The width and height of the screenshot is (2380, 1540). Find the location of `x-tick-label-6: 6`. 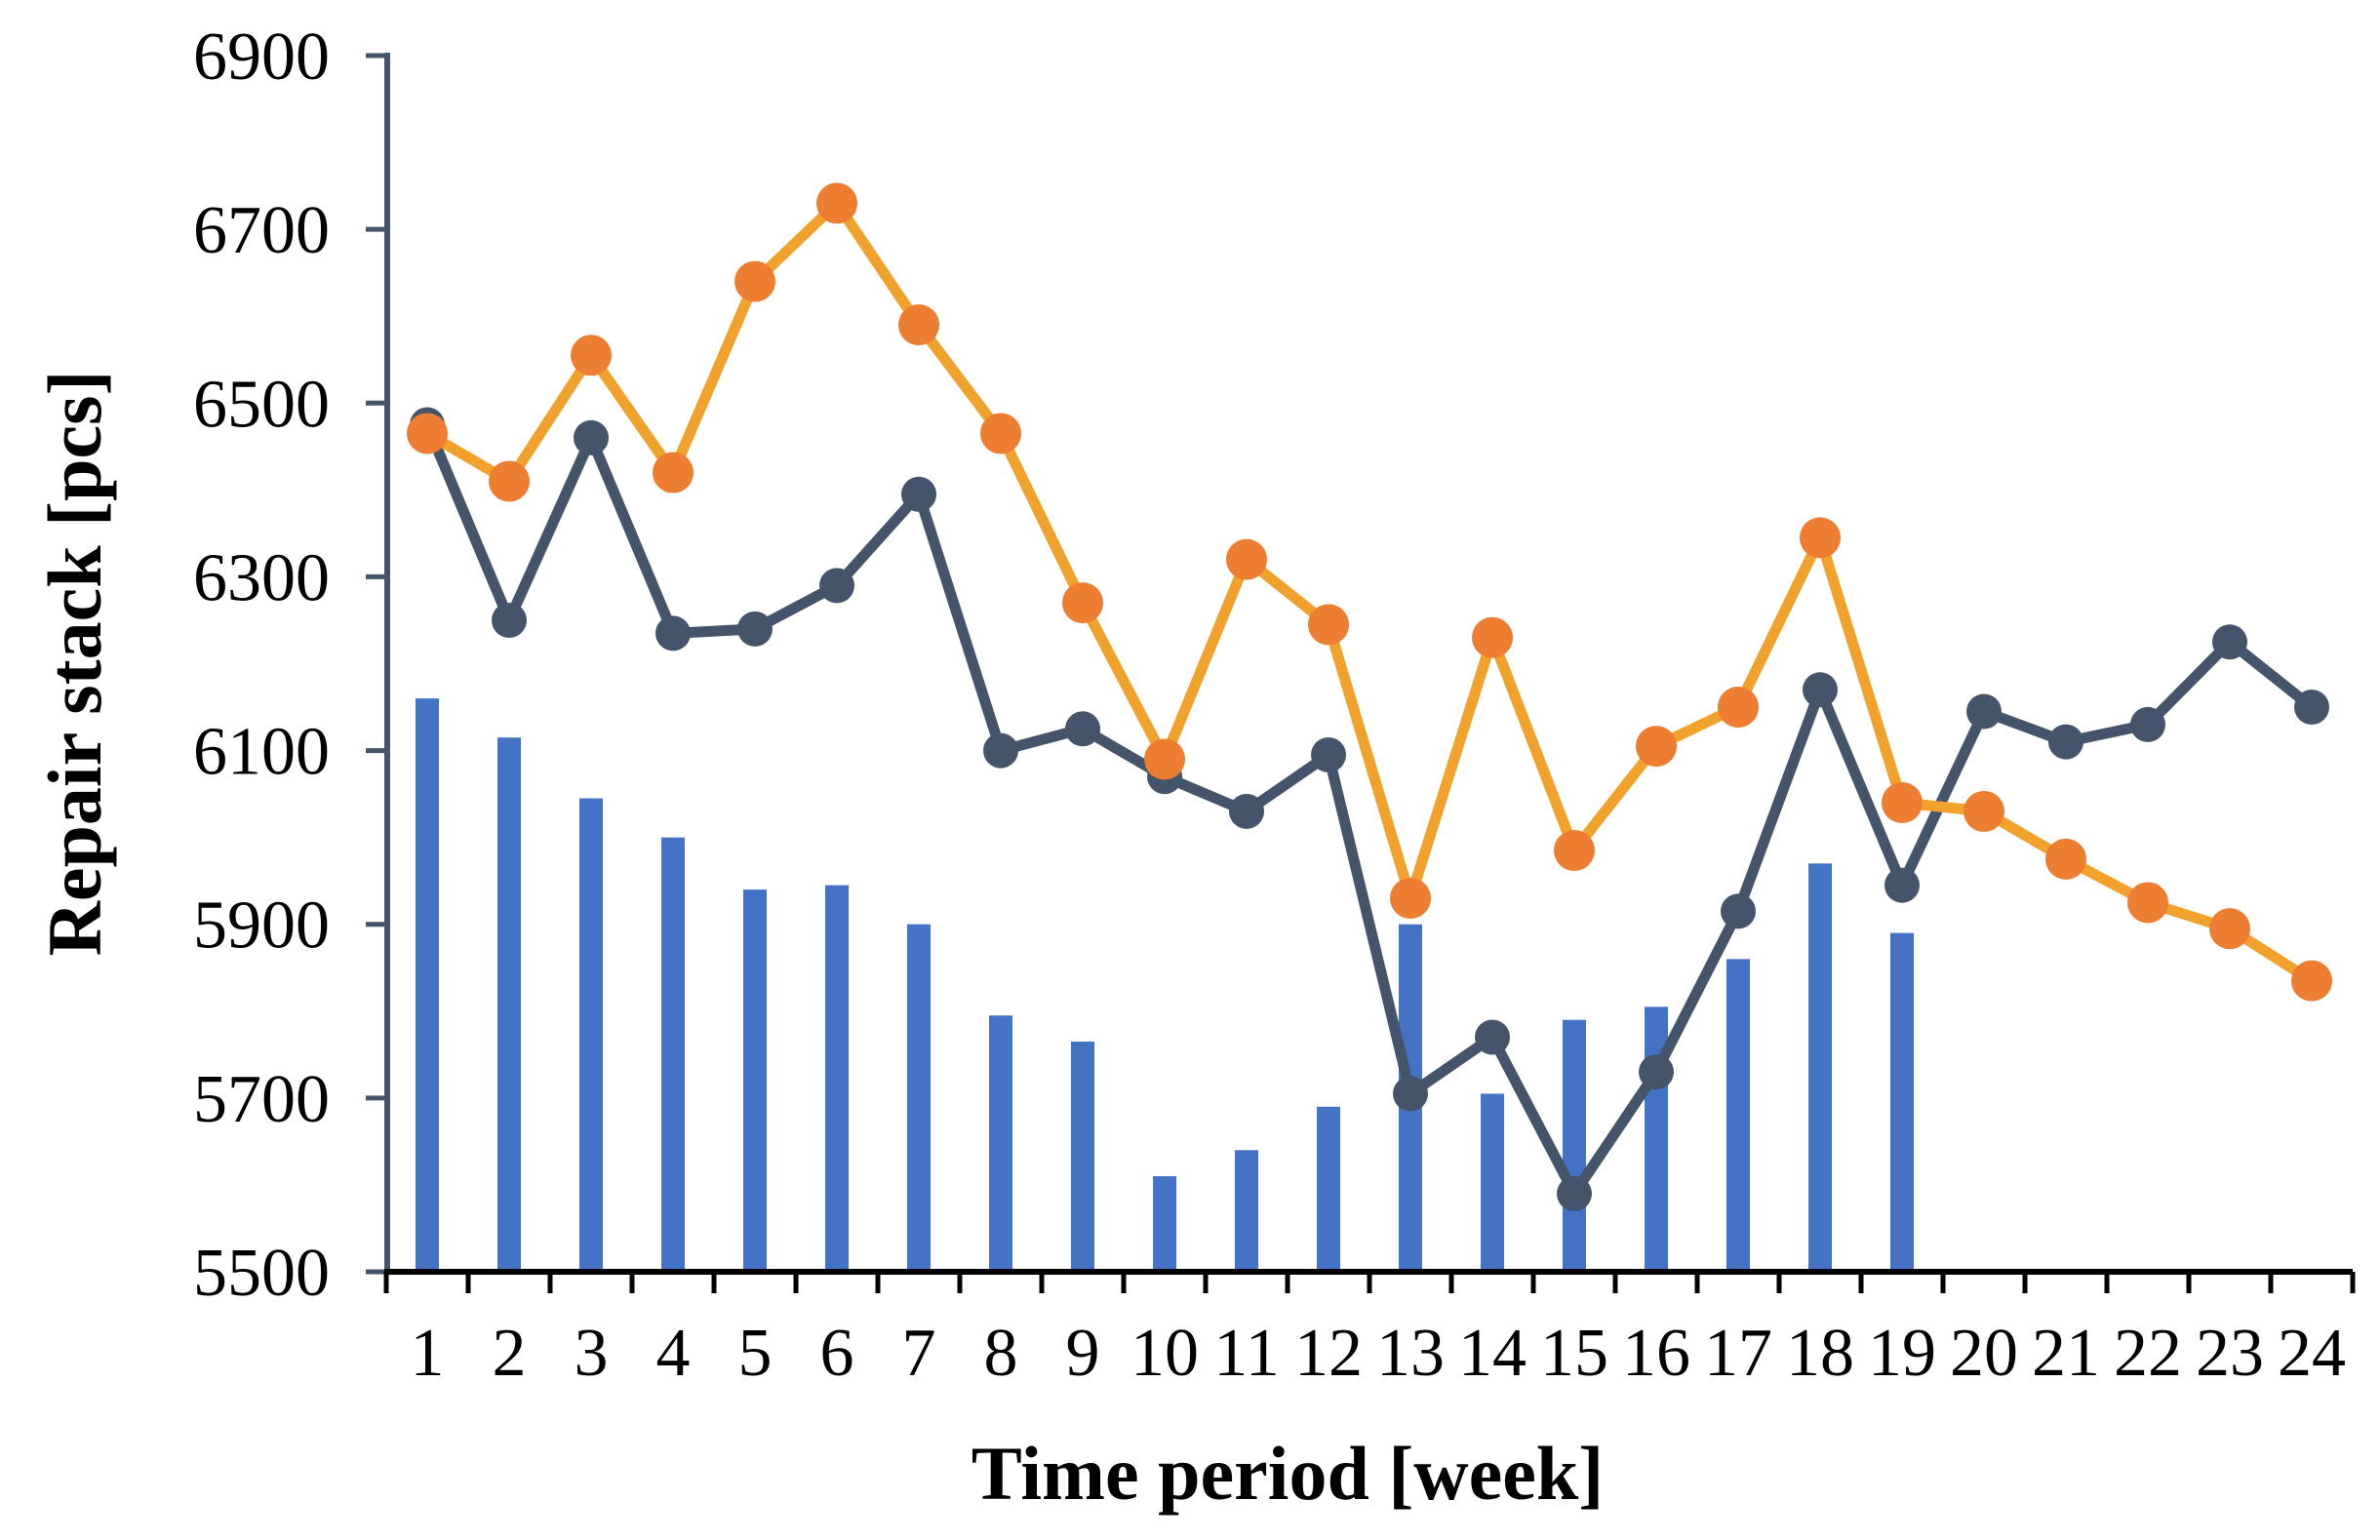

x-tick-label-6: 6 is located at coordinates (837, 1354).